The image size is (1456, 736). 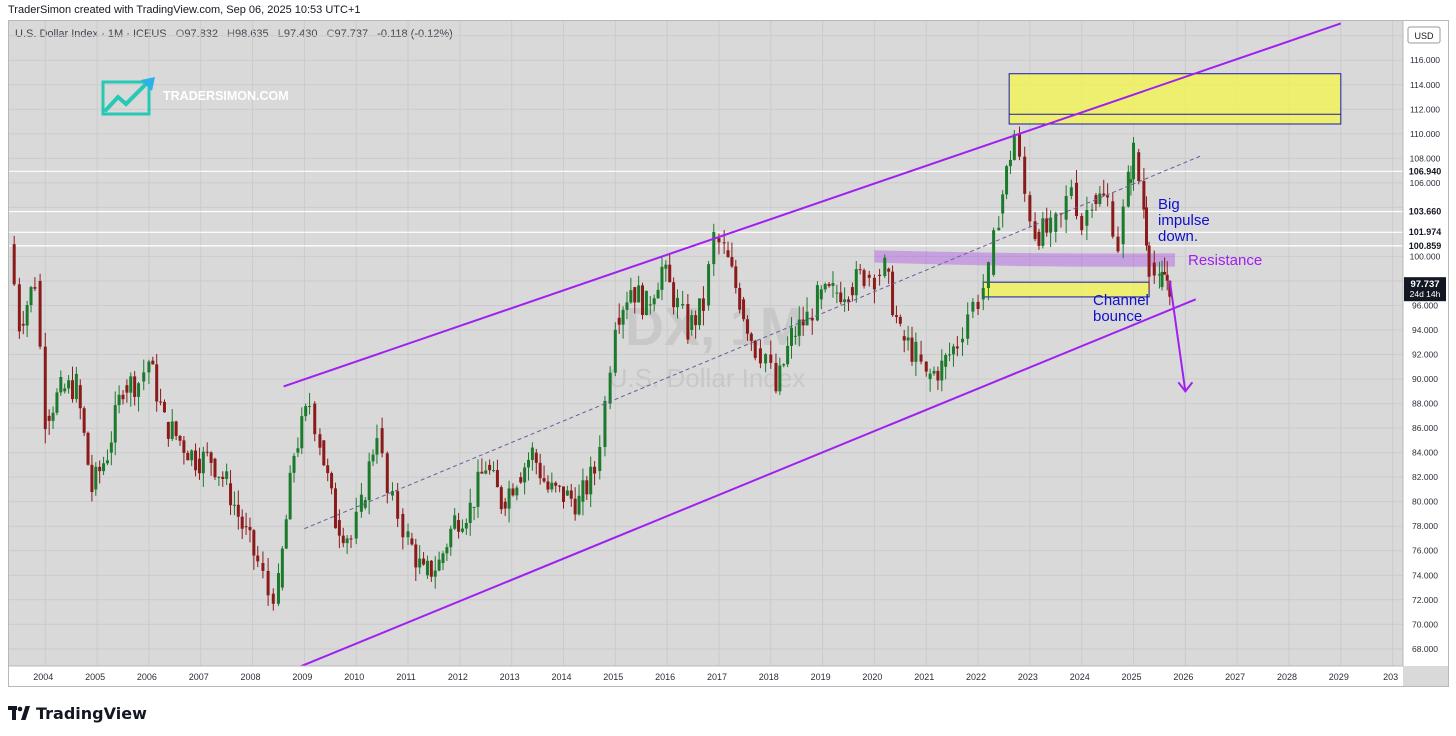 What do you see at coordinates (1235, 677) in the screenshot?
I see `time-tick-label: 2027` at bounding box center [1235, 677].